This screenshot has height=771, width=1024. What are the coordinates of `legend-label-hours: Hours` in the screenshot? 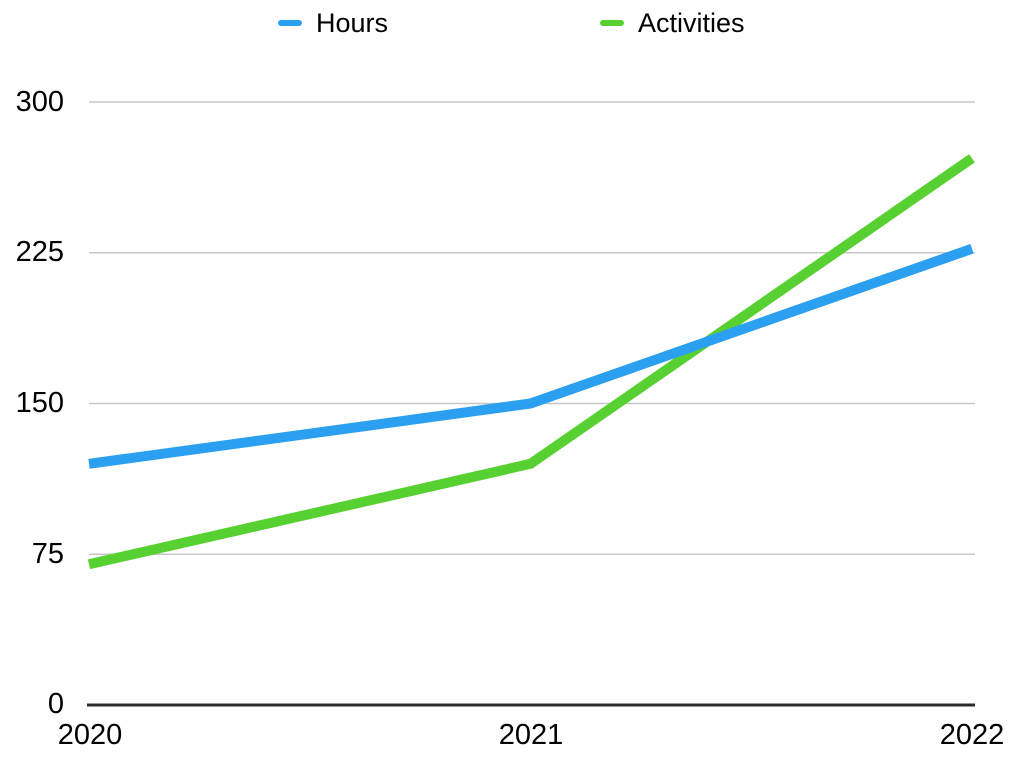 It's located at (352, 23).